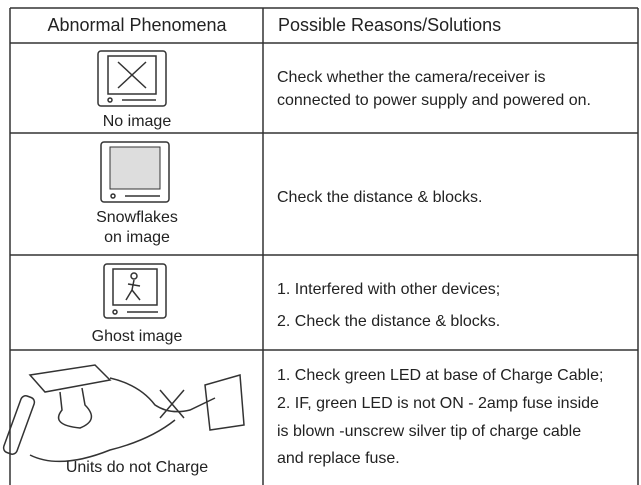 The width and height of the screenshot is (641, 485). I want to click on solution-line: 1. Interfered with other devices;, so click(388, 289).